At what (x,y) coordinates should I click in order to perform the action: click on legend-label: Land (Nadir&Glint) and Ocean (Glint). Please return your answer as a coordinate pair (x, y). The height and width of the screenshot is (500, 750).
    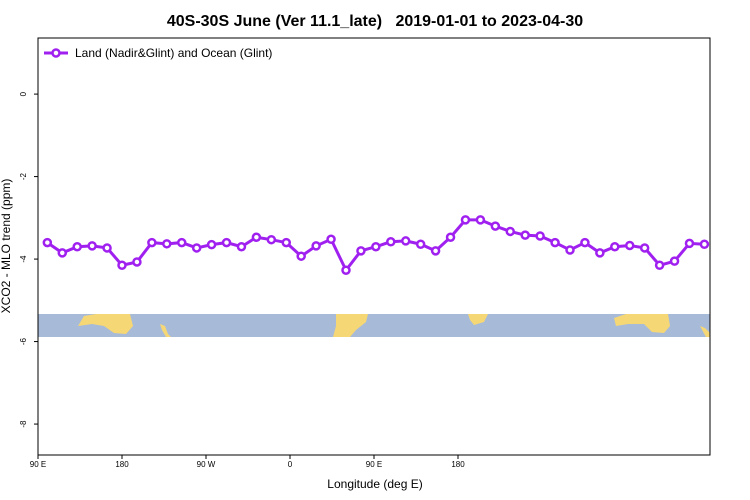
    Looking at the image, I should click on (173, 53).